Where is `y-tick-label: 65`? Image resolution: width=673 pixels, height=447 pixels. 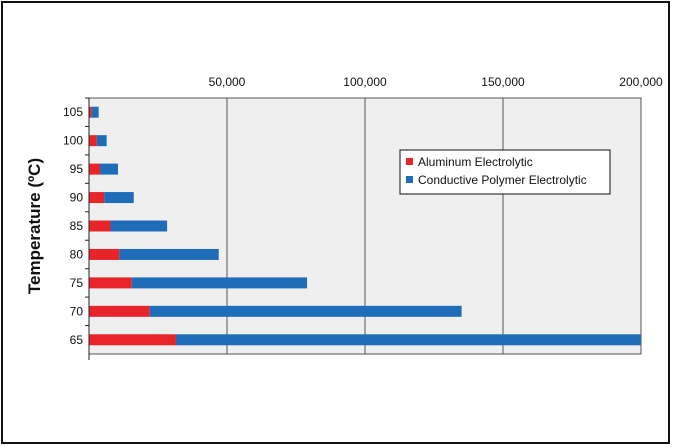
y-tick-label: 65 is located at coordinates (77, 340).